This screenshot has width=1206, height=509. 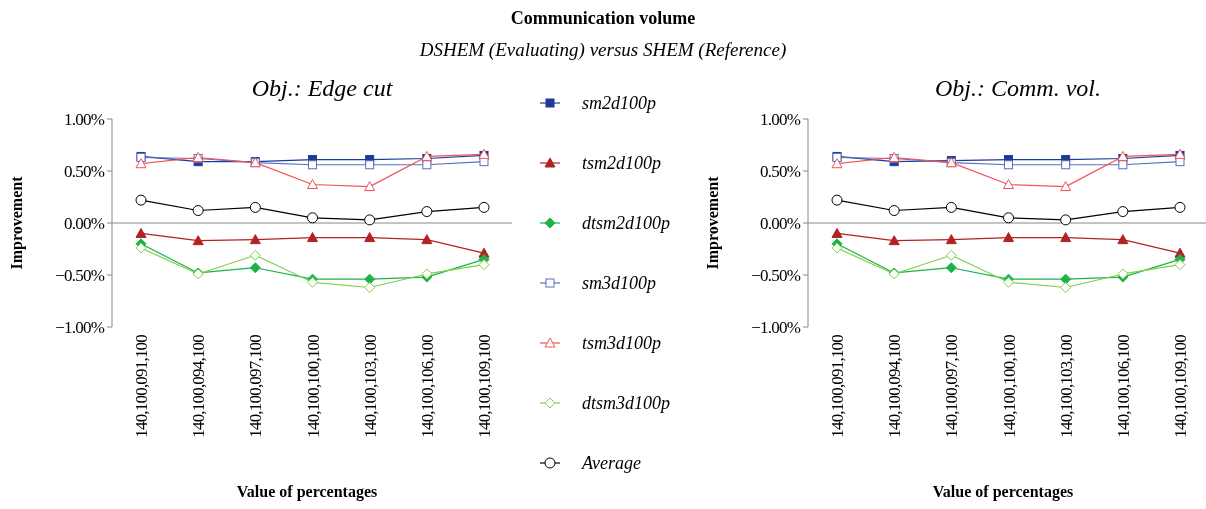 I want to click on legend-label: sm2d100p, so click(x=619, y=103).